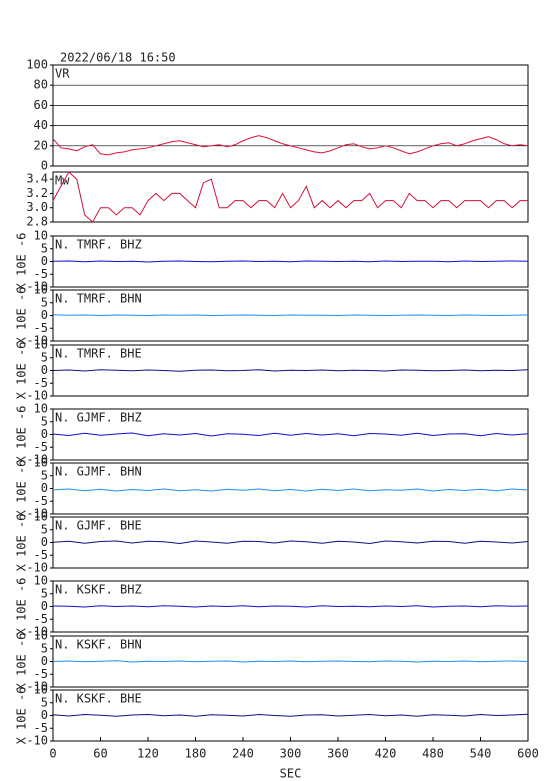  I want to click on x-tick-label: 600, so click(528, 754).